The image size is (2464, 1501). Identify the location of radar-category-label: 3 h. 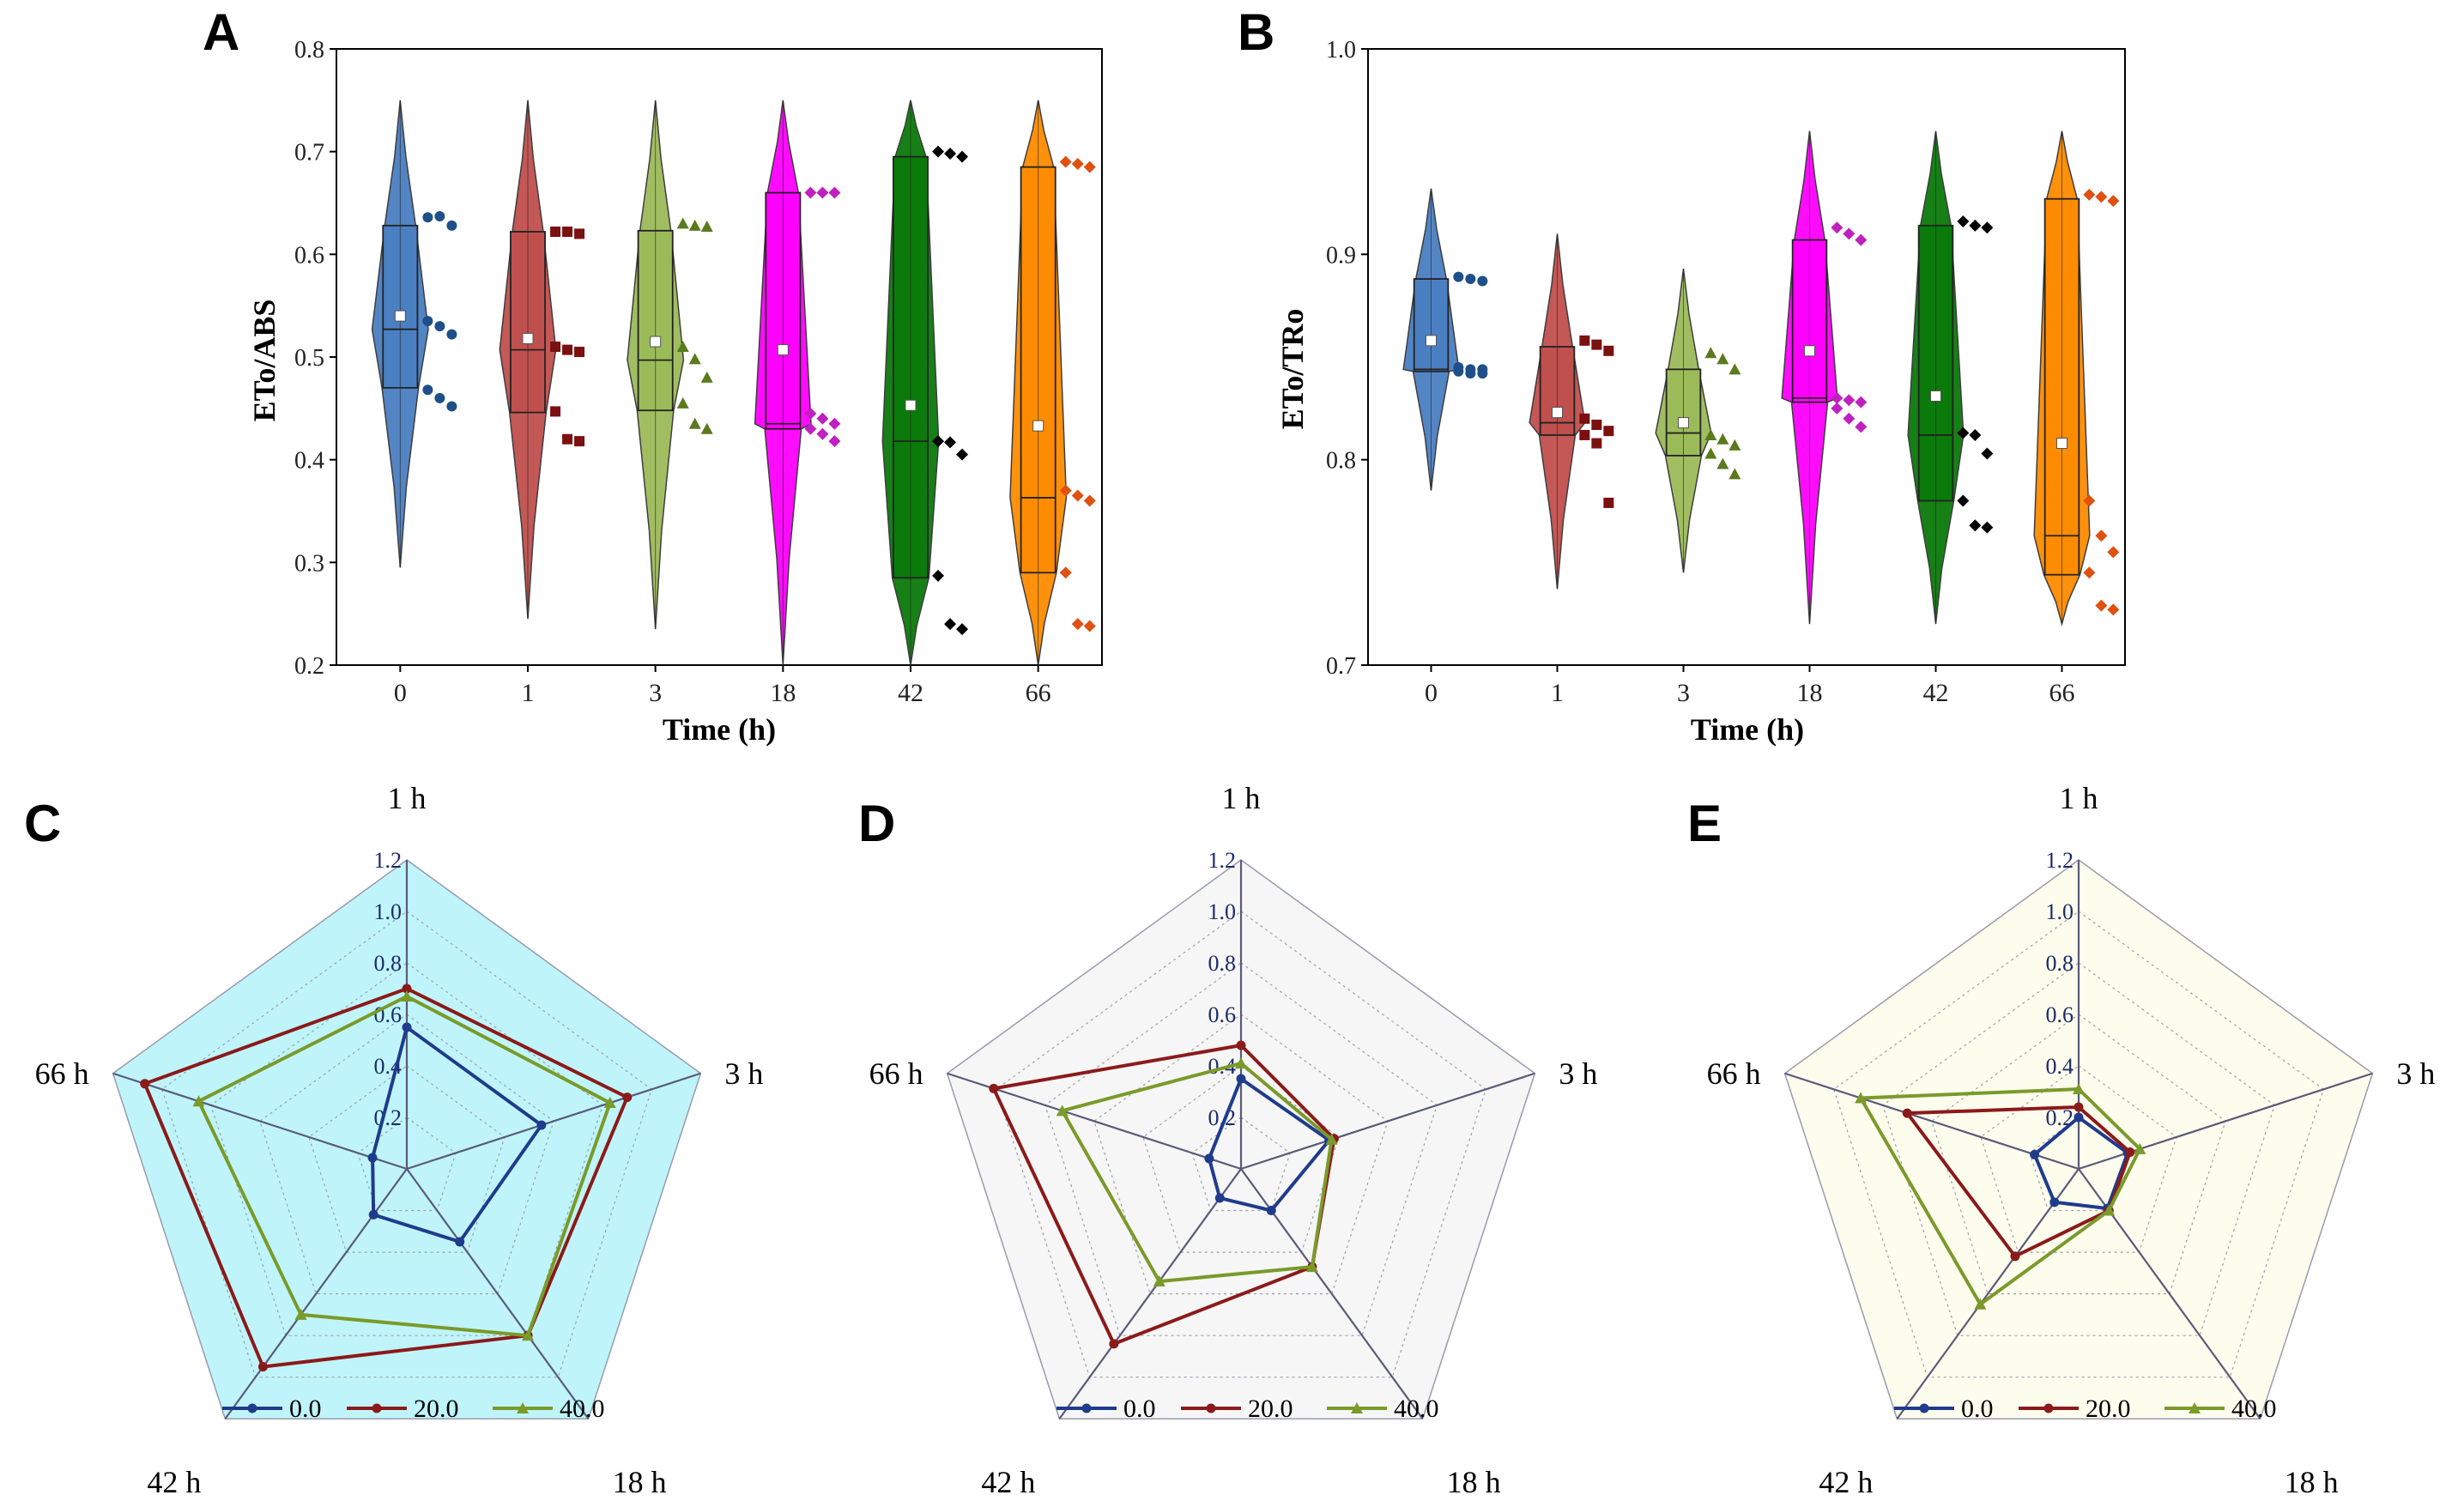
(743, 1073).